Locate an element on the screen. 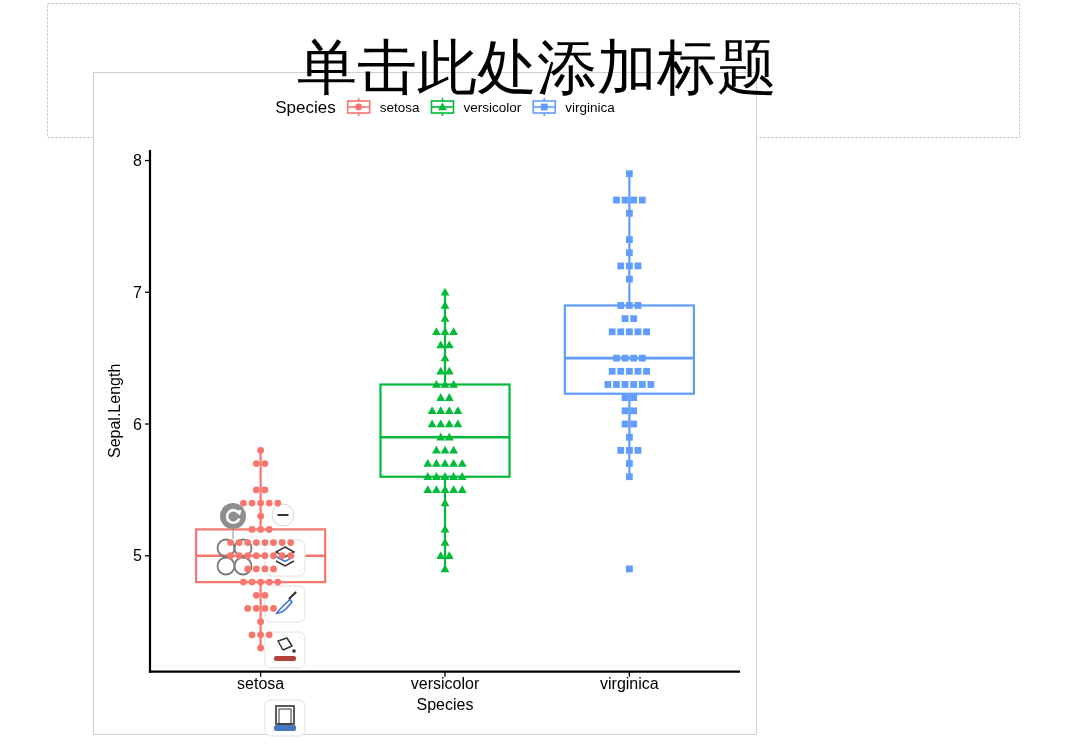 Image resolution: width=1071 pixels, height=744 pixels. y-tick-label: 7 is located at coordinates (138, 292).